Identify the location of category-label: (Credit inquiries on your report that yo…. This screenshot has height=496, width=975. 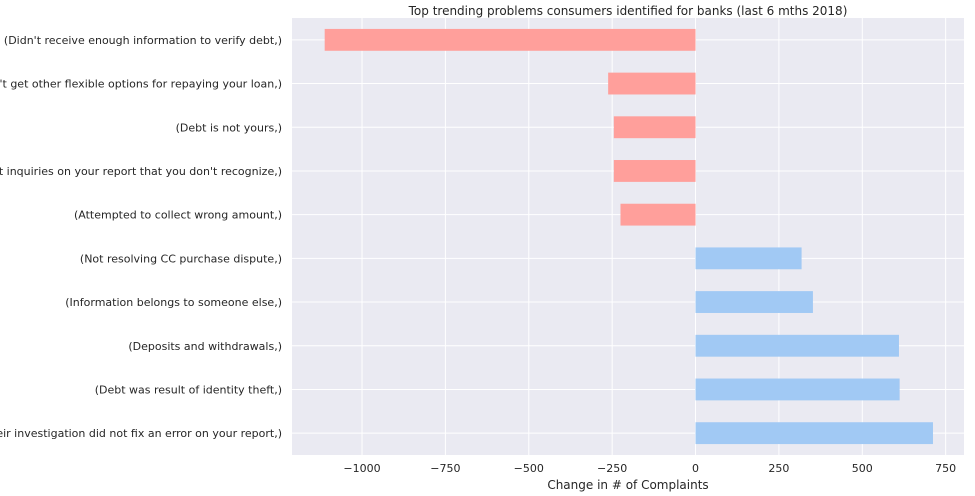
(141, 171).